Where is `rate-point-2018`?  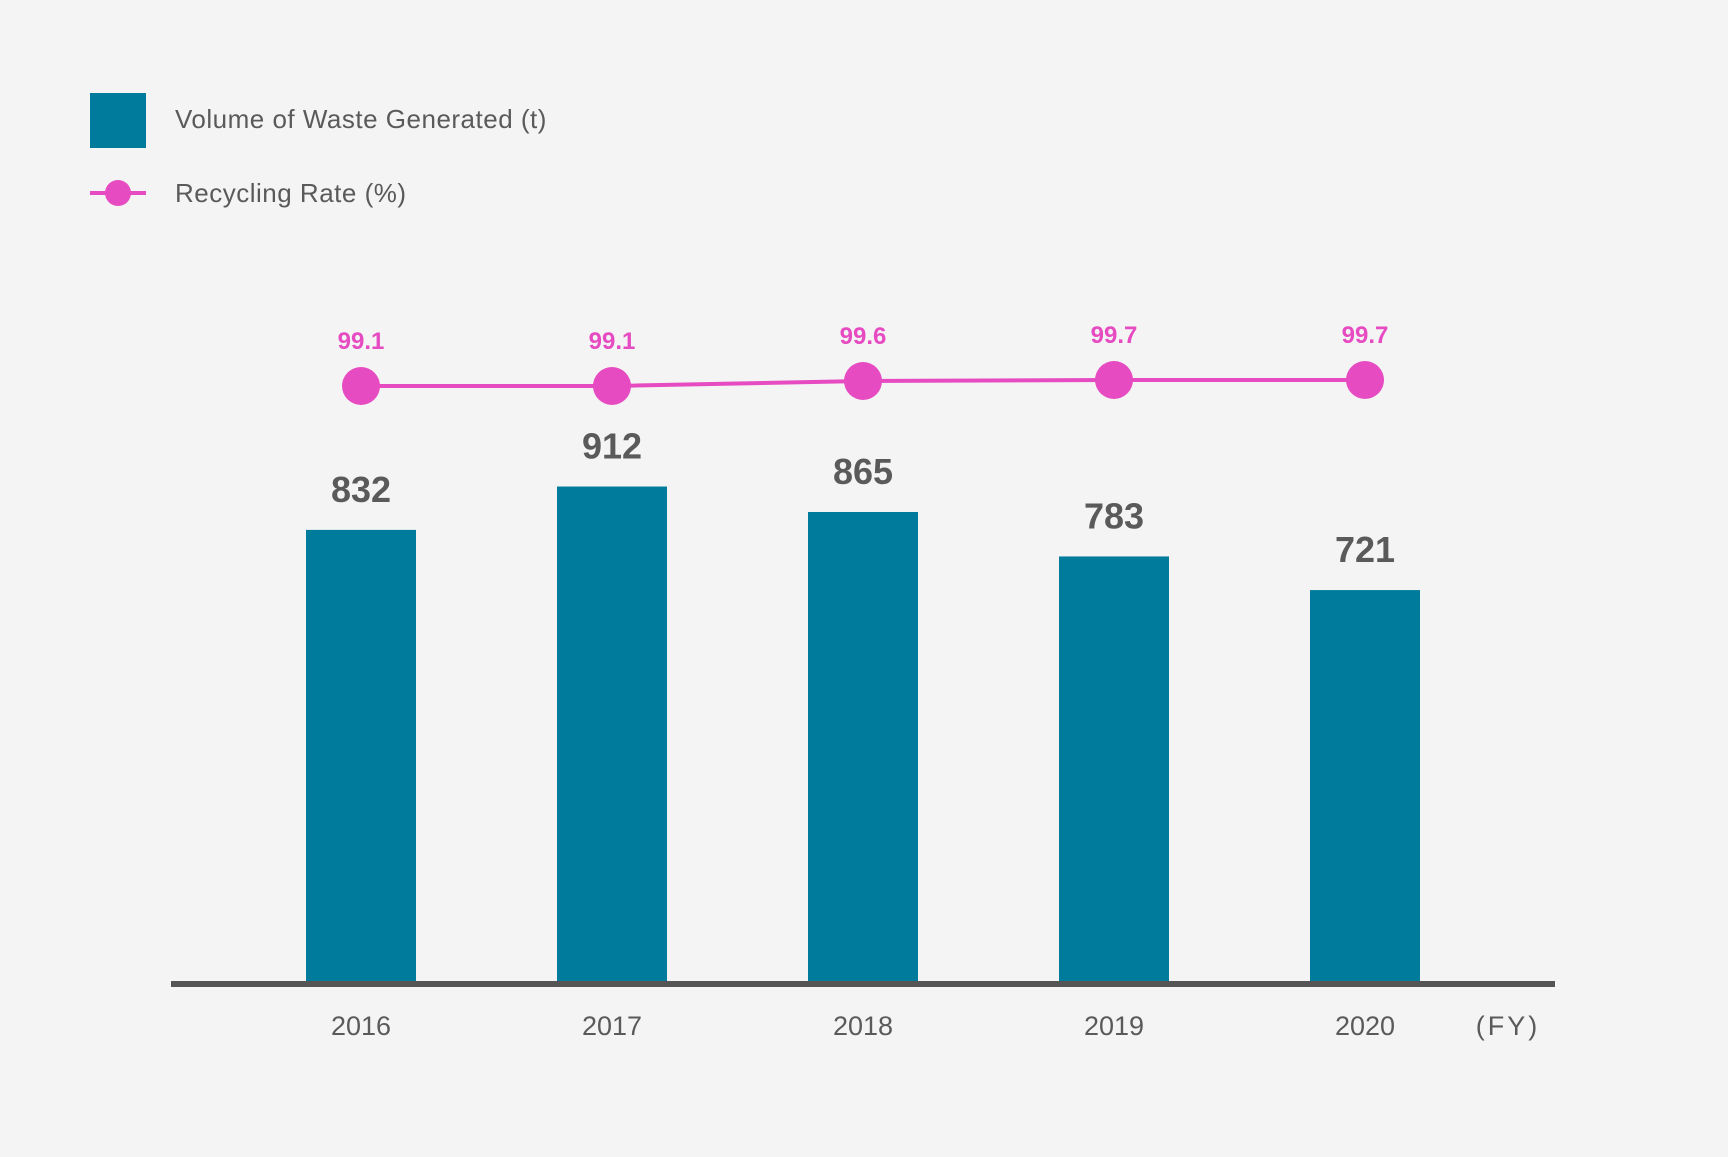 rate-point-2018 is located at coordinates (863, 381).